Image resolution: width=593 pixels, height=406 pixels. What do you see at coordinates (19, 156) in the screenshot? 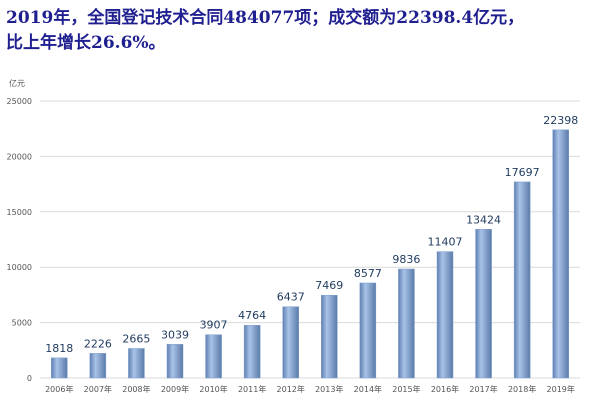
I see `y-tick-label: 20000` at bounding box center [19, 156].